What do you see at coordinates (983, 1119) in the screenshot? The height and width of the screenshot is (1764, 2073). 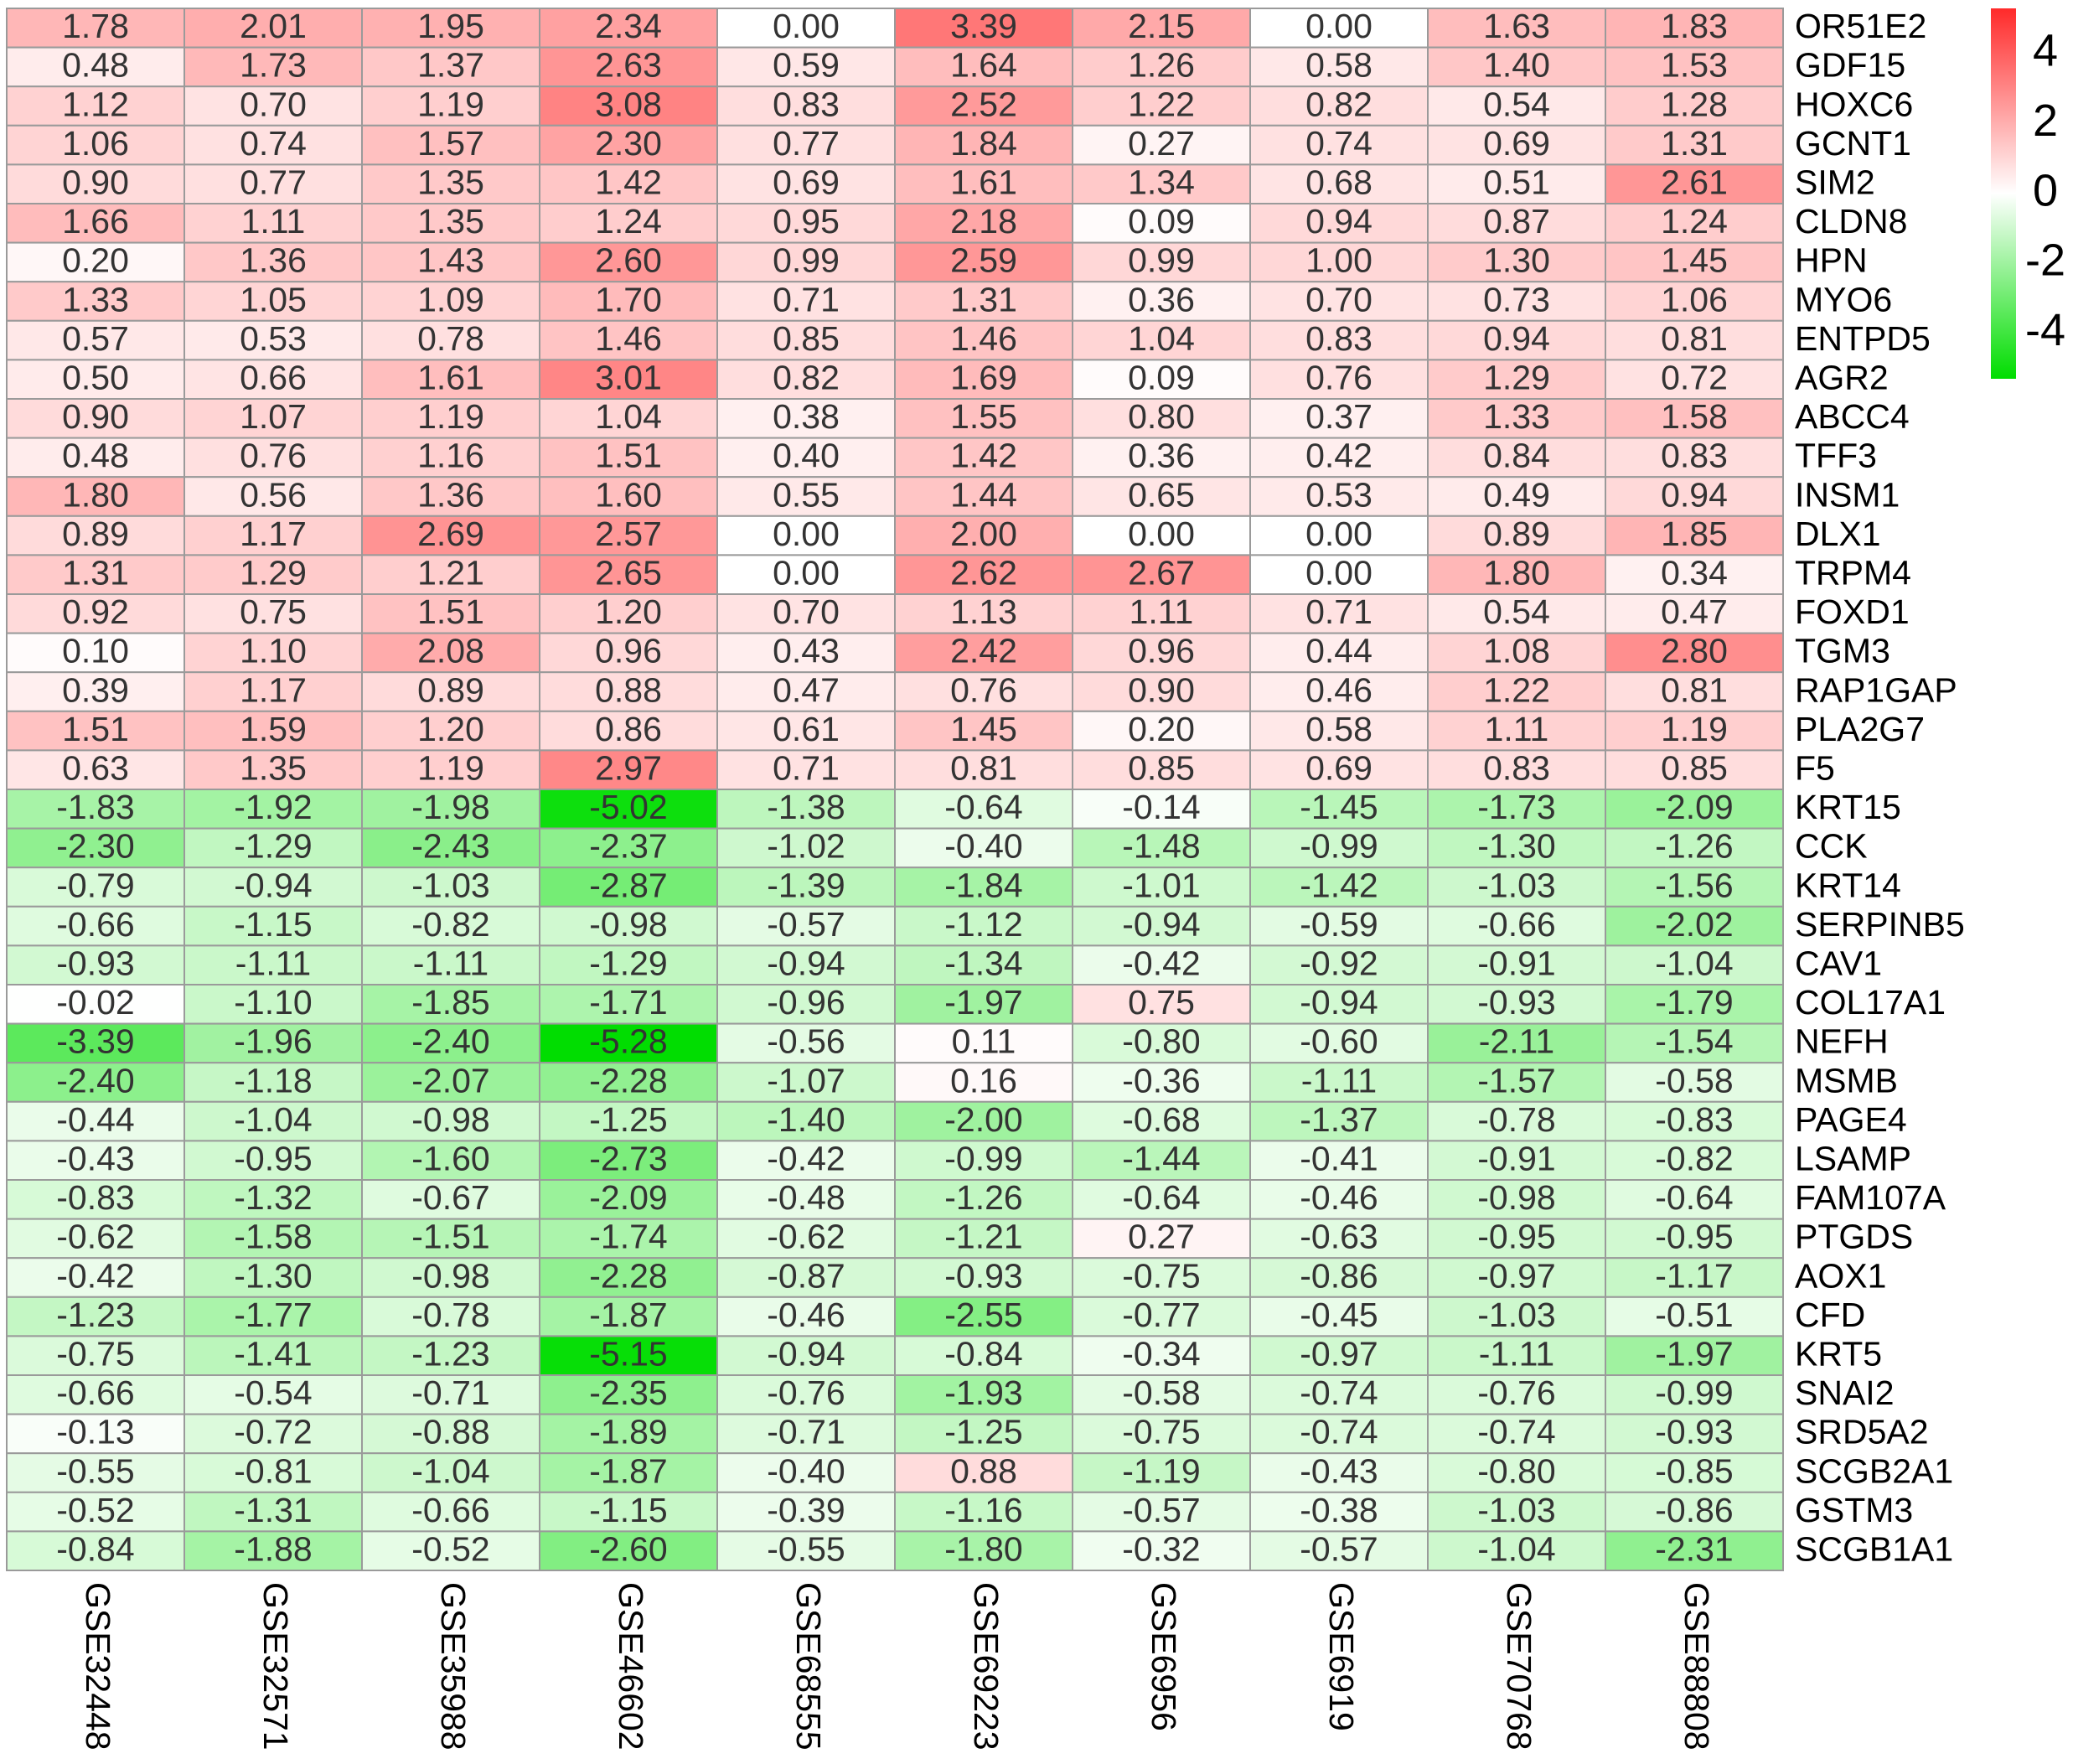 I see `cell-value-label: -2.00` at bounding box center [983, 1119].